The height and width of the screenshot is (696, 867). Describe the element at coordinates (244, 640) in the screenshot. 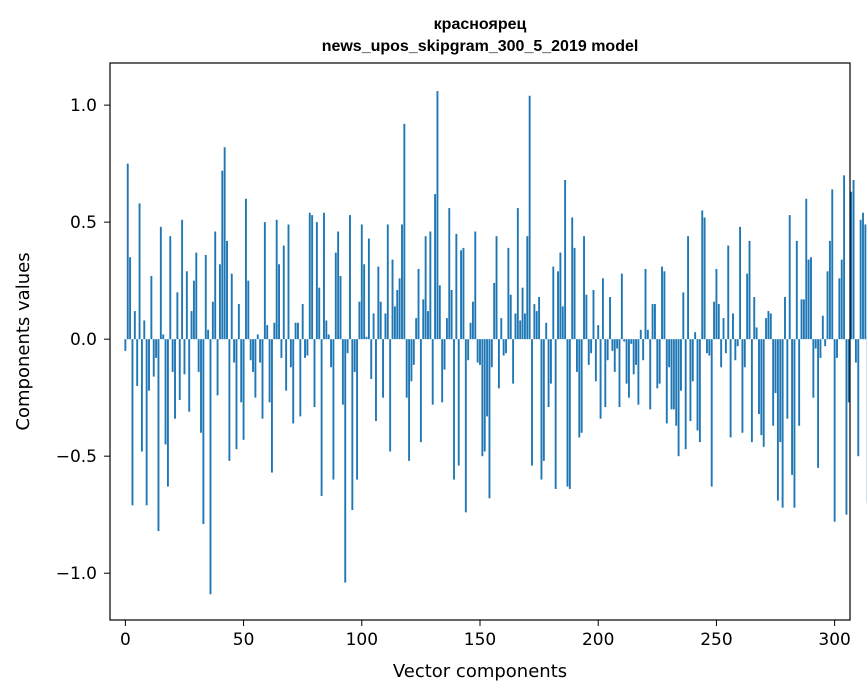

I see `x-tick-label: 50` at that location.